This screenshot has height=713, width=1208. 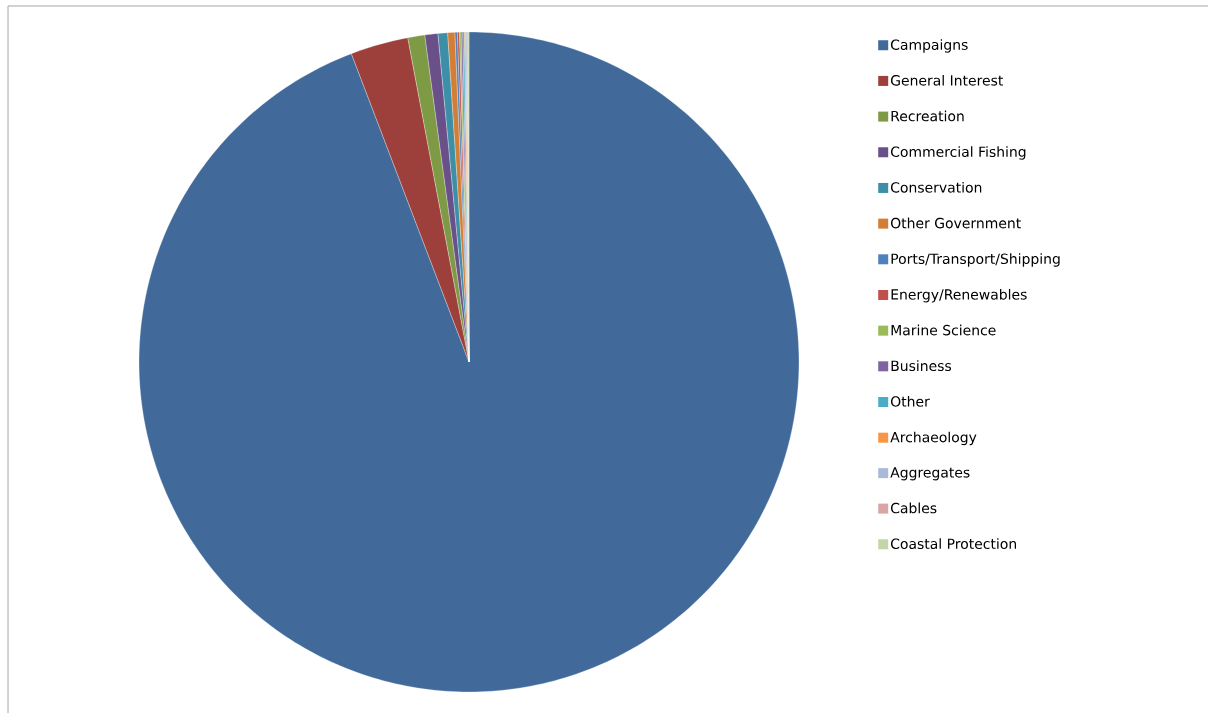 I want to click on legend-label: Conservation, so click(x=936, y=187).